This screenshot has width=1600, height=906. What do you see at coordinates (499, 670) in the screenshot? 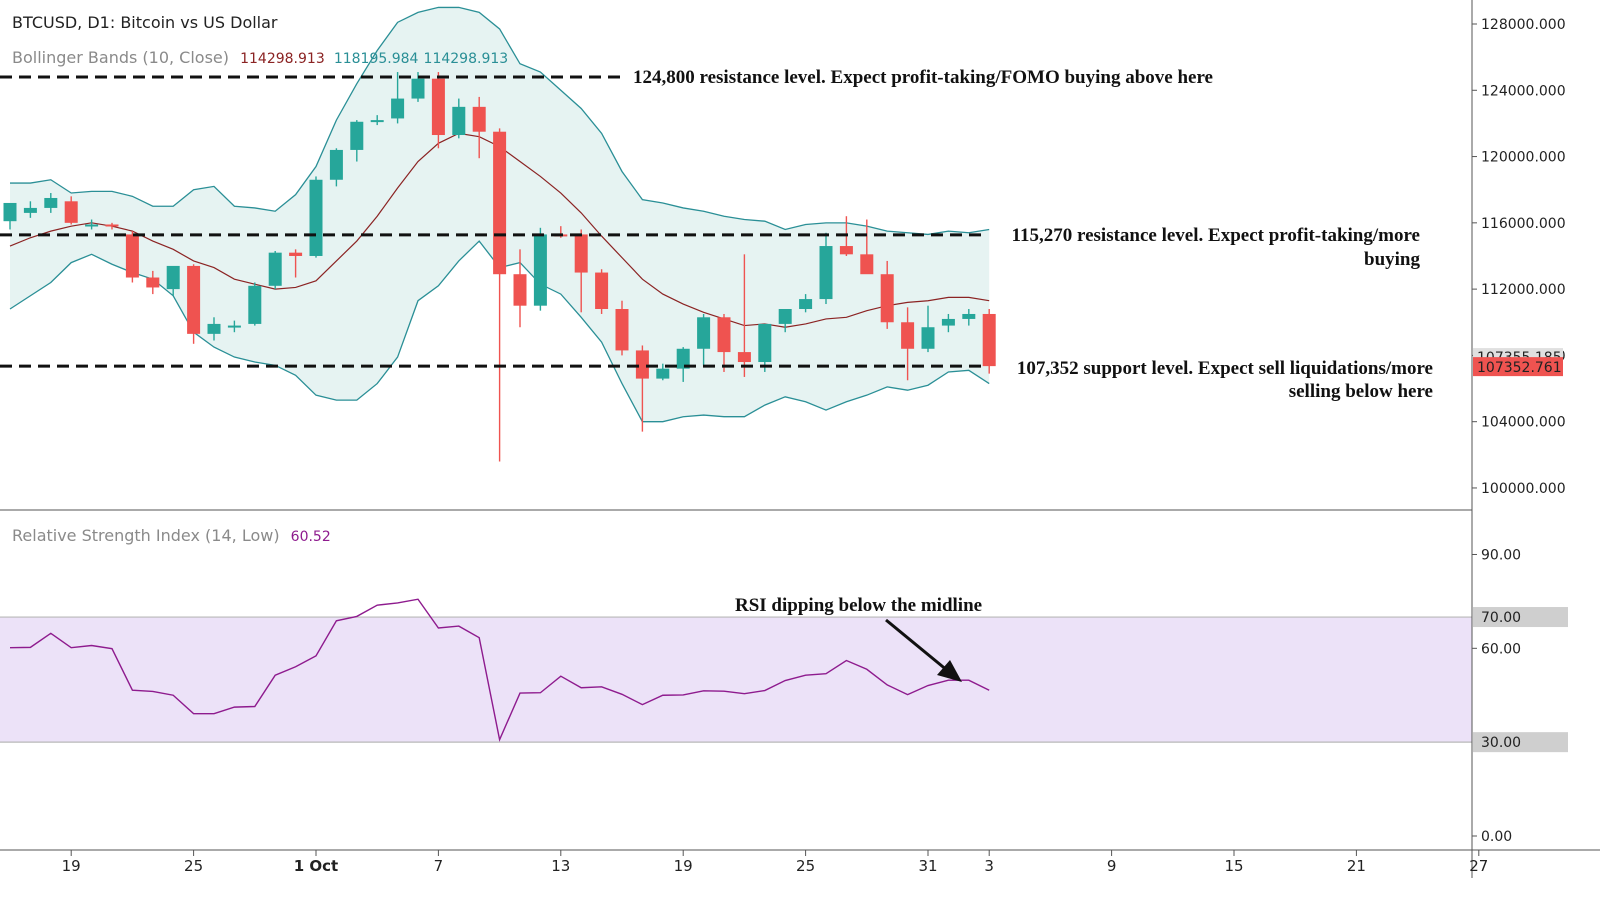
I see `rsi-line` at bounding box center [499, 670].